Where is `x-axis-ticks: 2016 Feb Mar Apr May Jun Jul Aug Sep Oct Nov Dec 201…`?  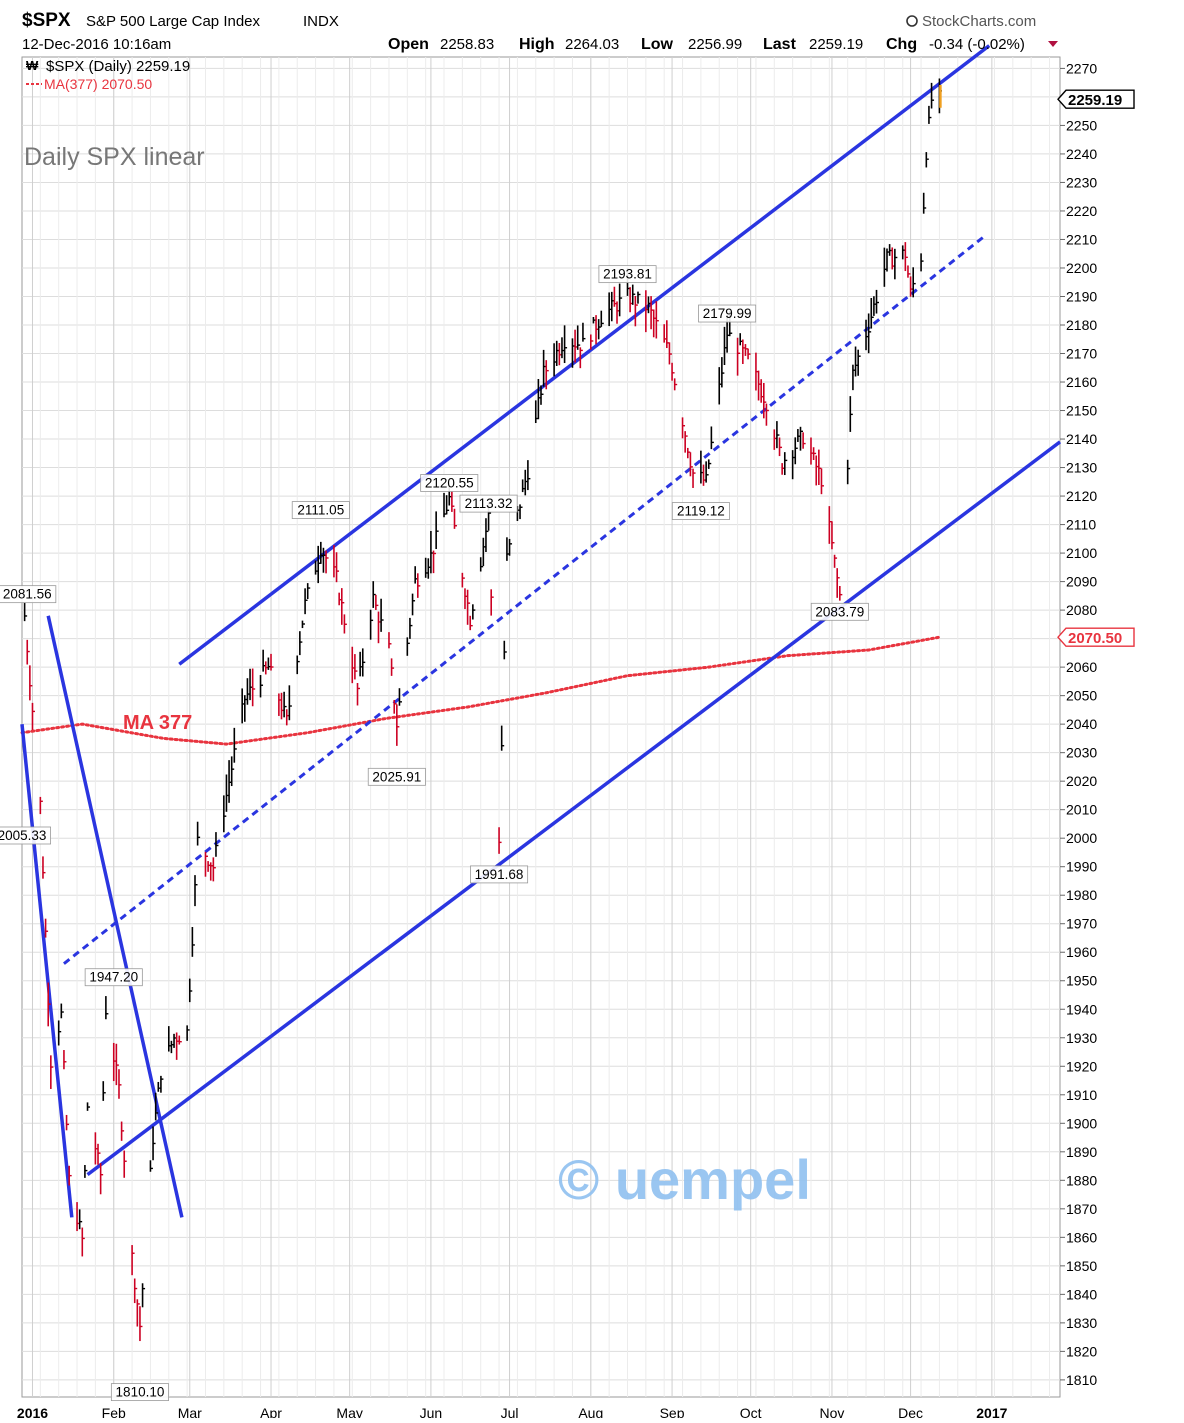 x-axis-ticks: 2016 Feb Mar Apr May Jun Jul Aug Sep Oct Nov Dec 201… is located at coordinates (512, 1413).